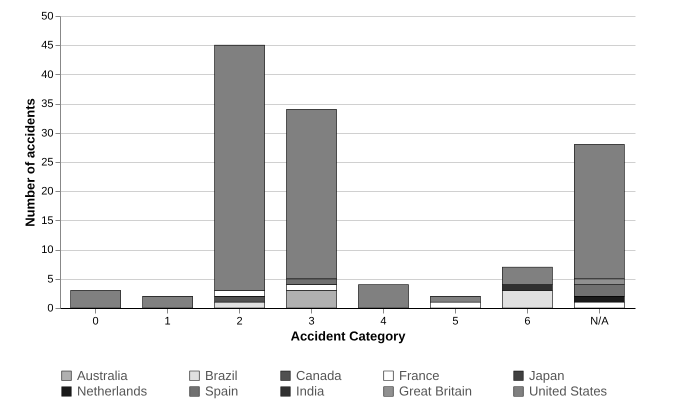  I want to click on x-tick-label: 5, so click(455, 322).